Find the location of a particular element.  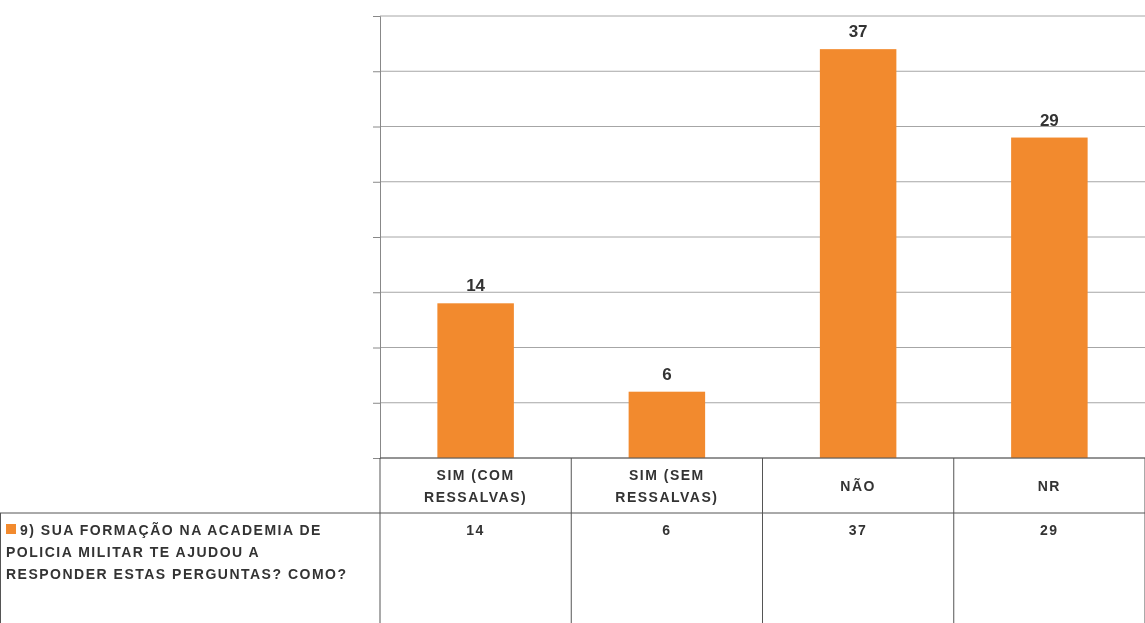

text: 29 is located at coordinates (1049, 530).